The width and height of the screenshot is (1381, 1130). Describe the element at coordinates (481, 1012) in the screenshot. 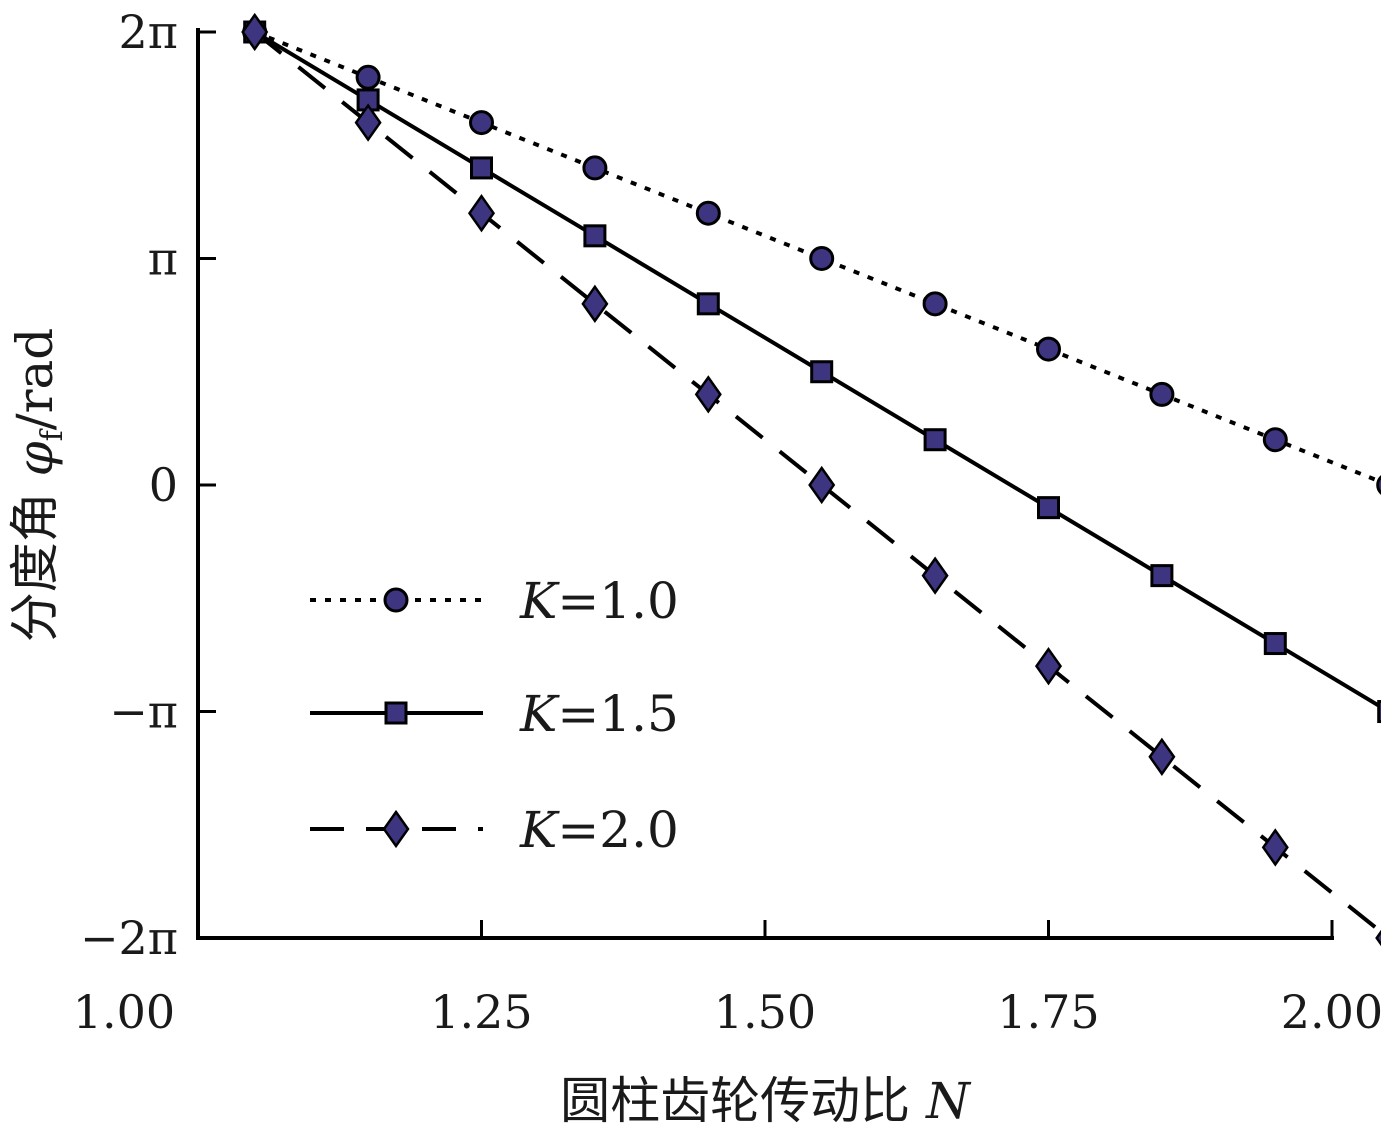

I see `x-tick-label: 1.25` at that location.